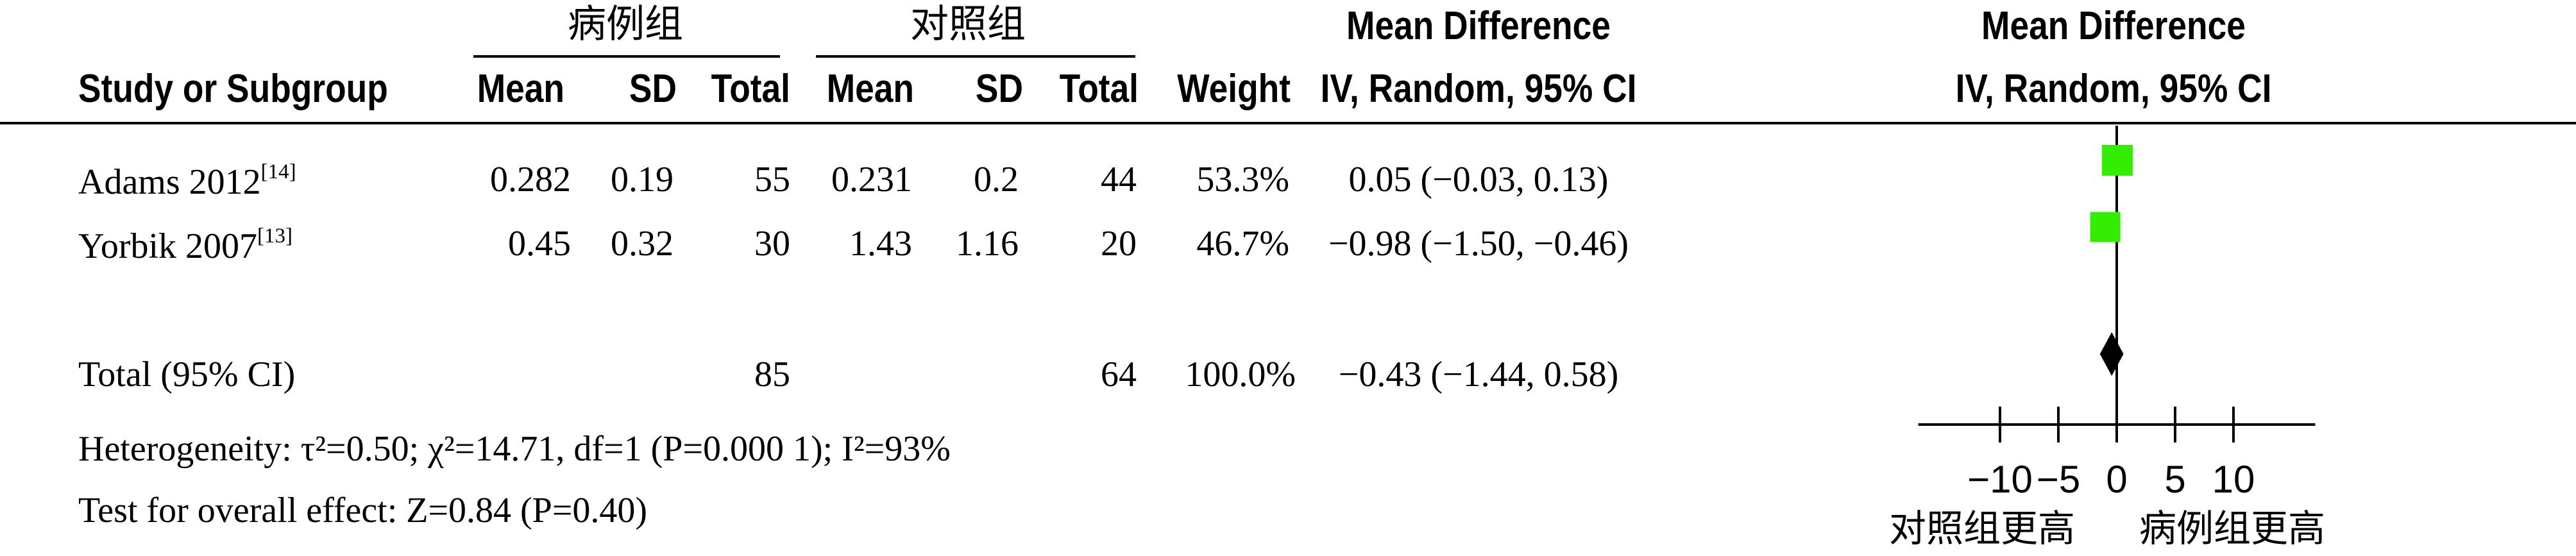 This screenshot has height=556, width=2576. Describe the element at coordinates (233, 89) in the screenshot. I see `study-column-header: Study or Subgroup` at that location.